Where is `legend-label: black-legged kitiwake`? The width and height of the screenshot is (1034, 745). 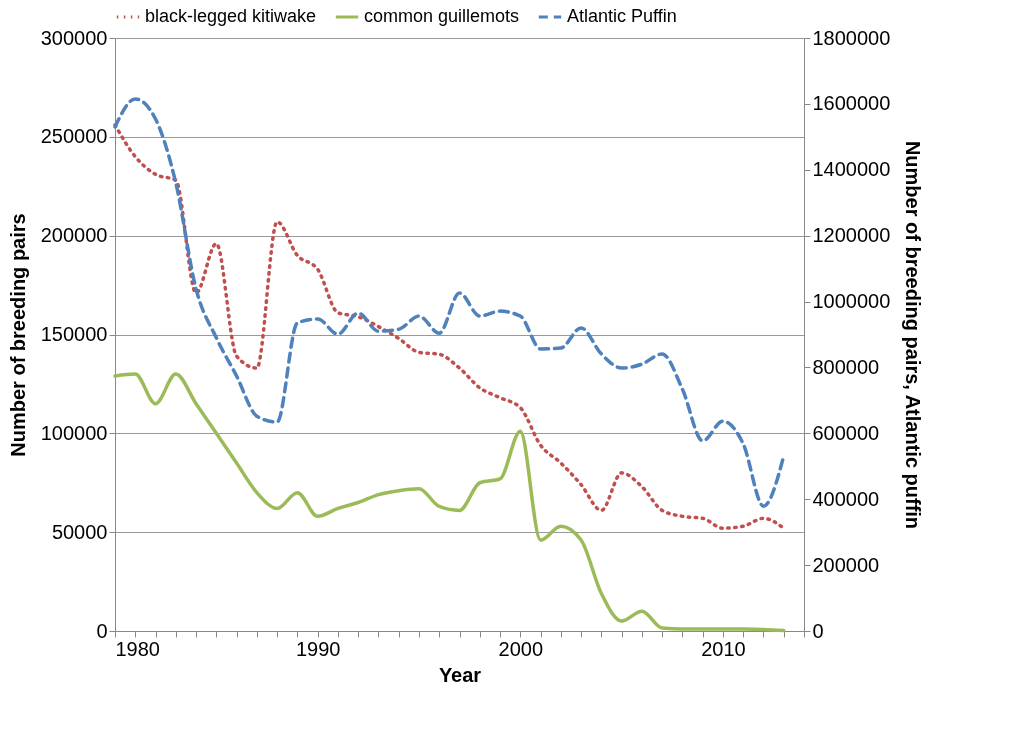 legend-label: black-legged kitiwake is located at coordinates (231, 16).